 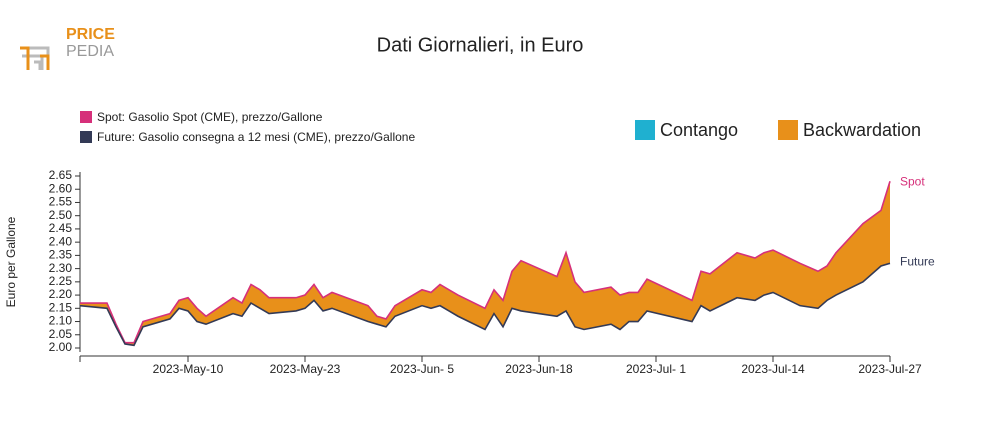 What do you see at coordinates (61, 334) in the screenshot?
I see `y-tick-label: 2.05` at bounding box center [61, 334].